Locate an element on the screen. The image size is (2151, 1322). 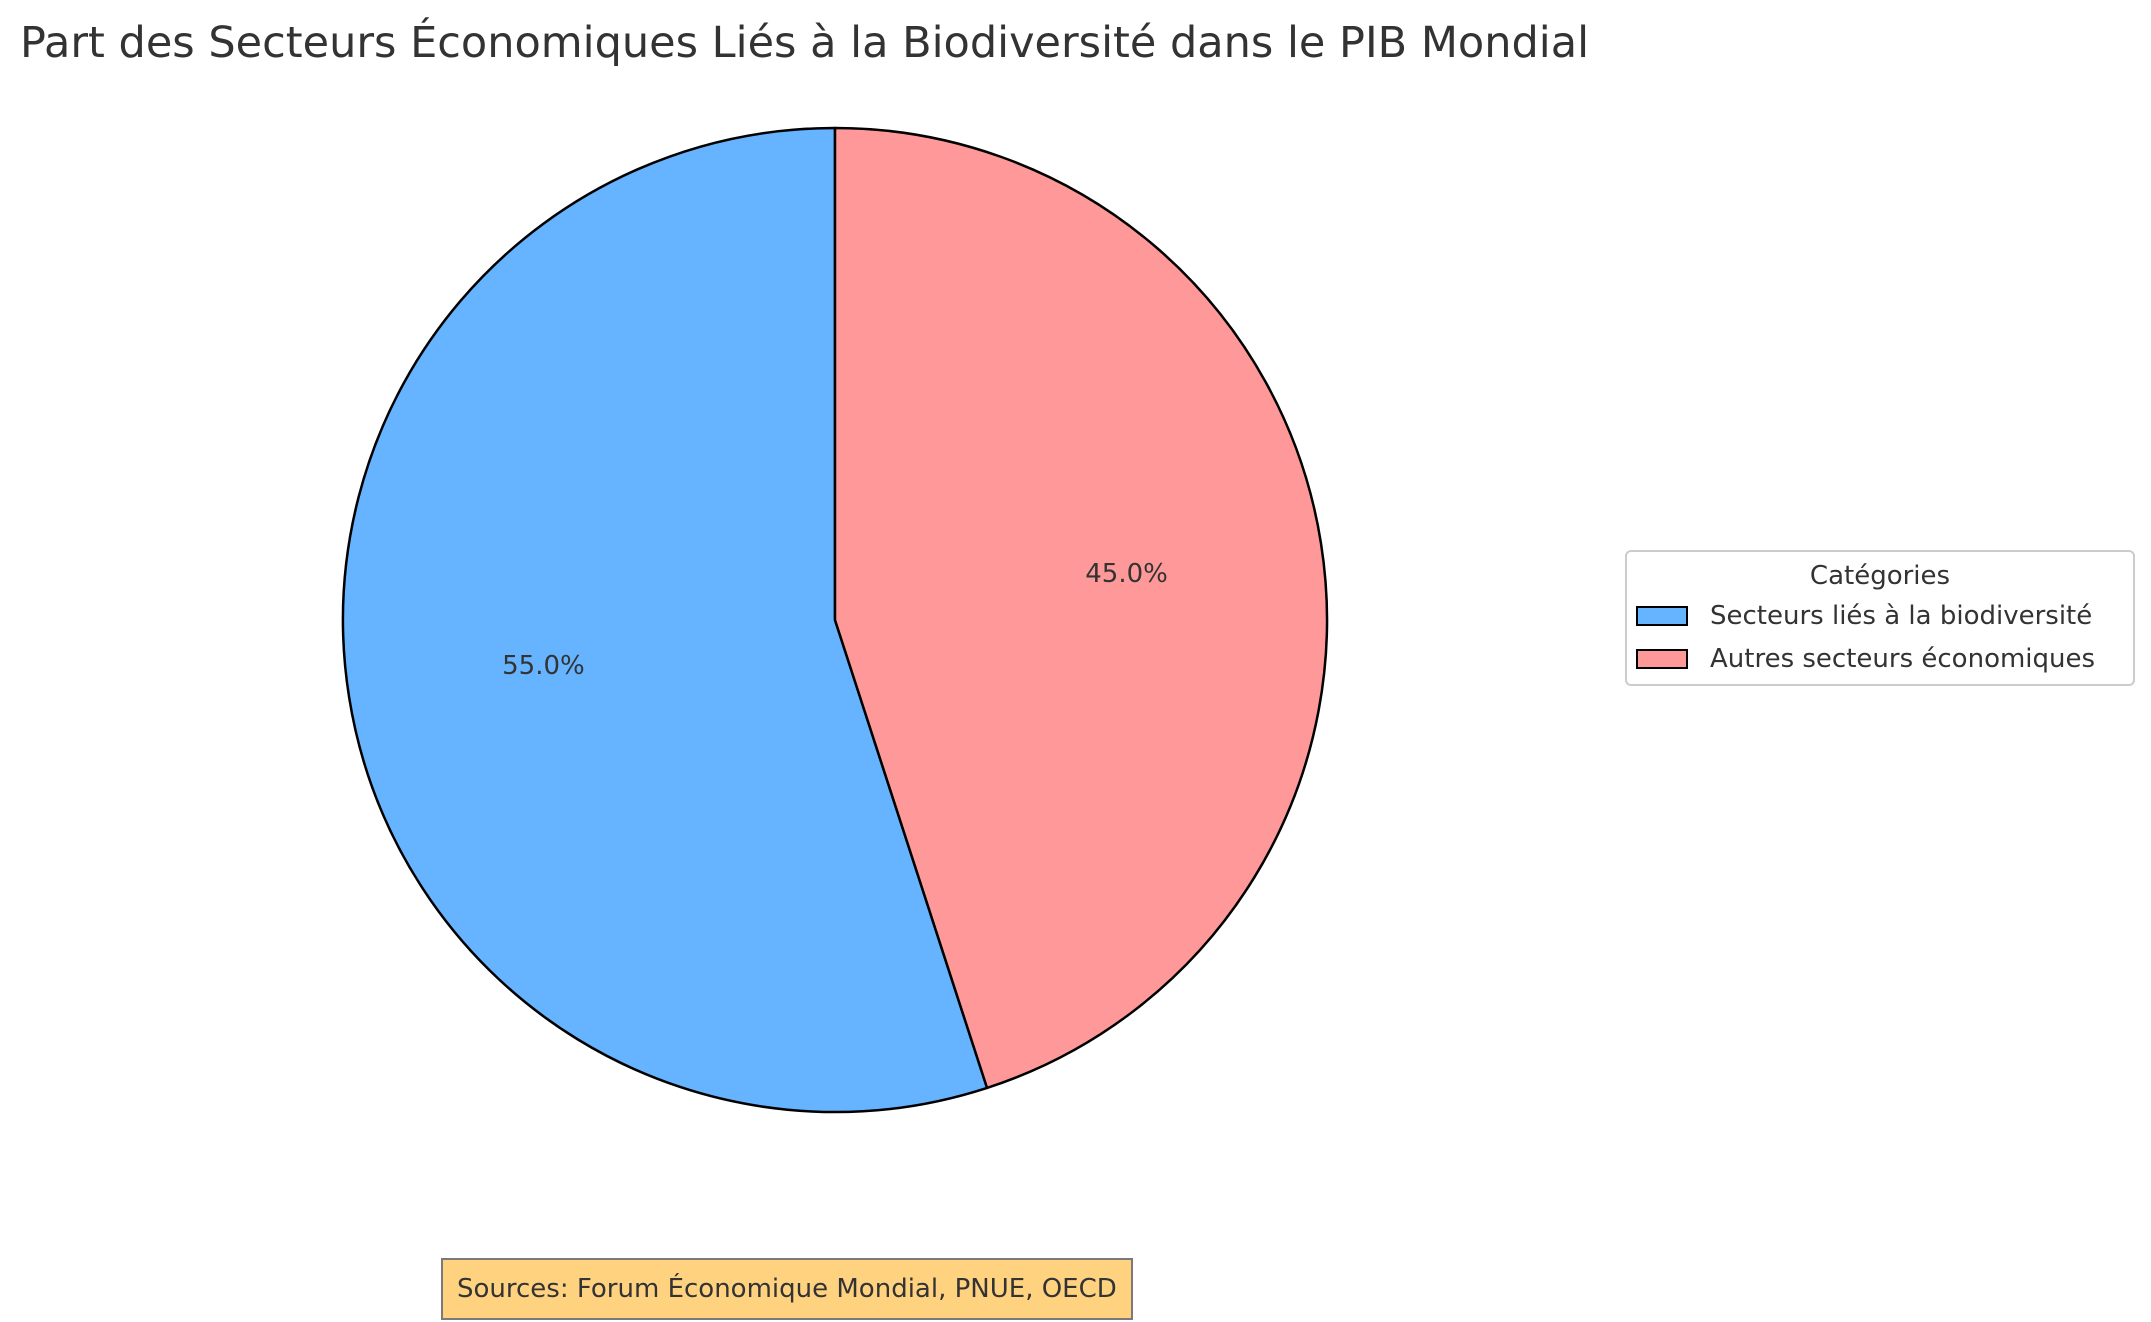
legend-title: Catégories is located at coordinates (1880, 576).